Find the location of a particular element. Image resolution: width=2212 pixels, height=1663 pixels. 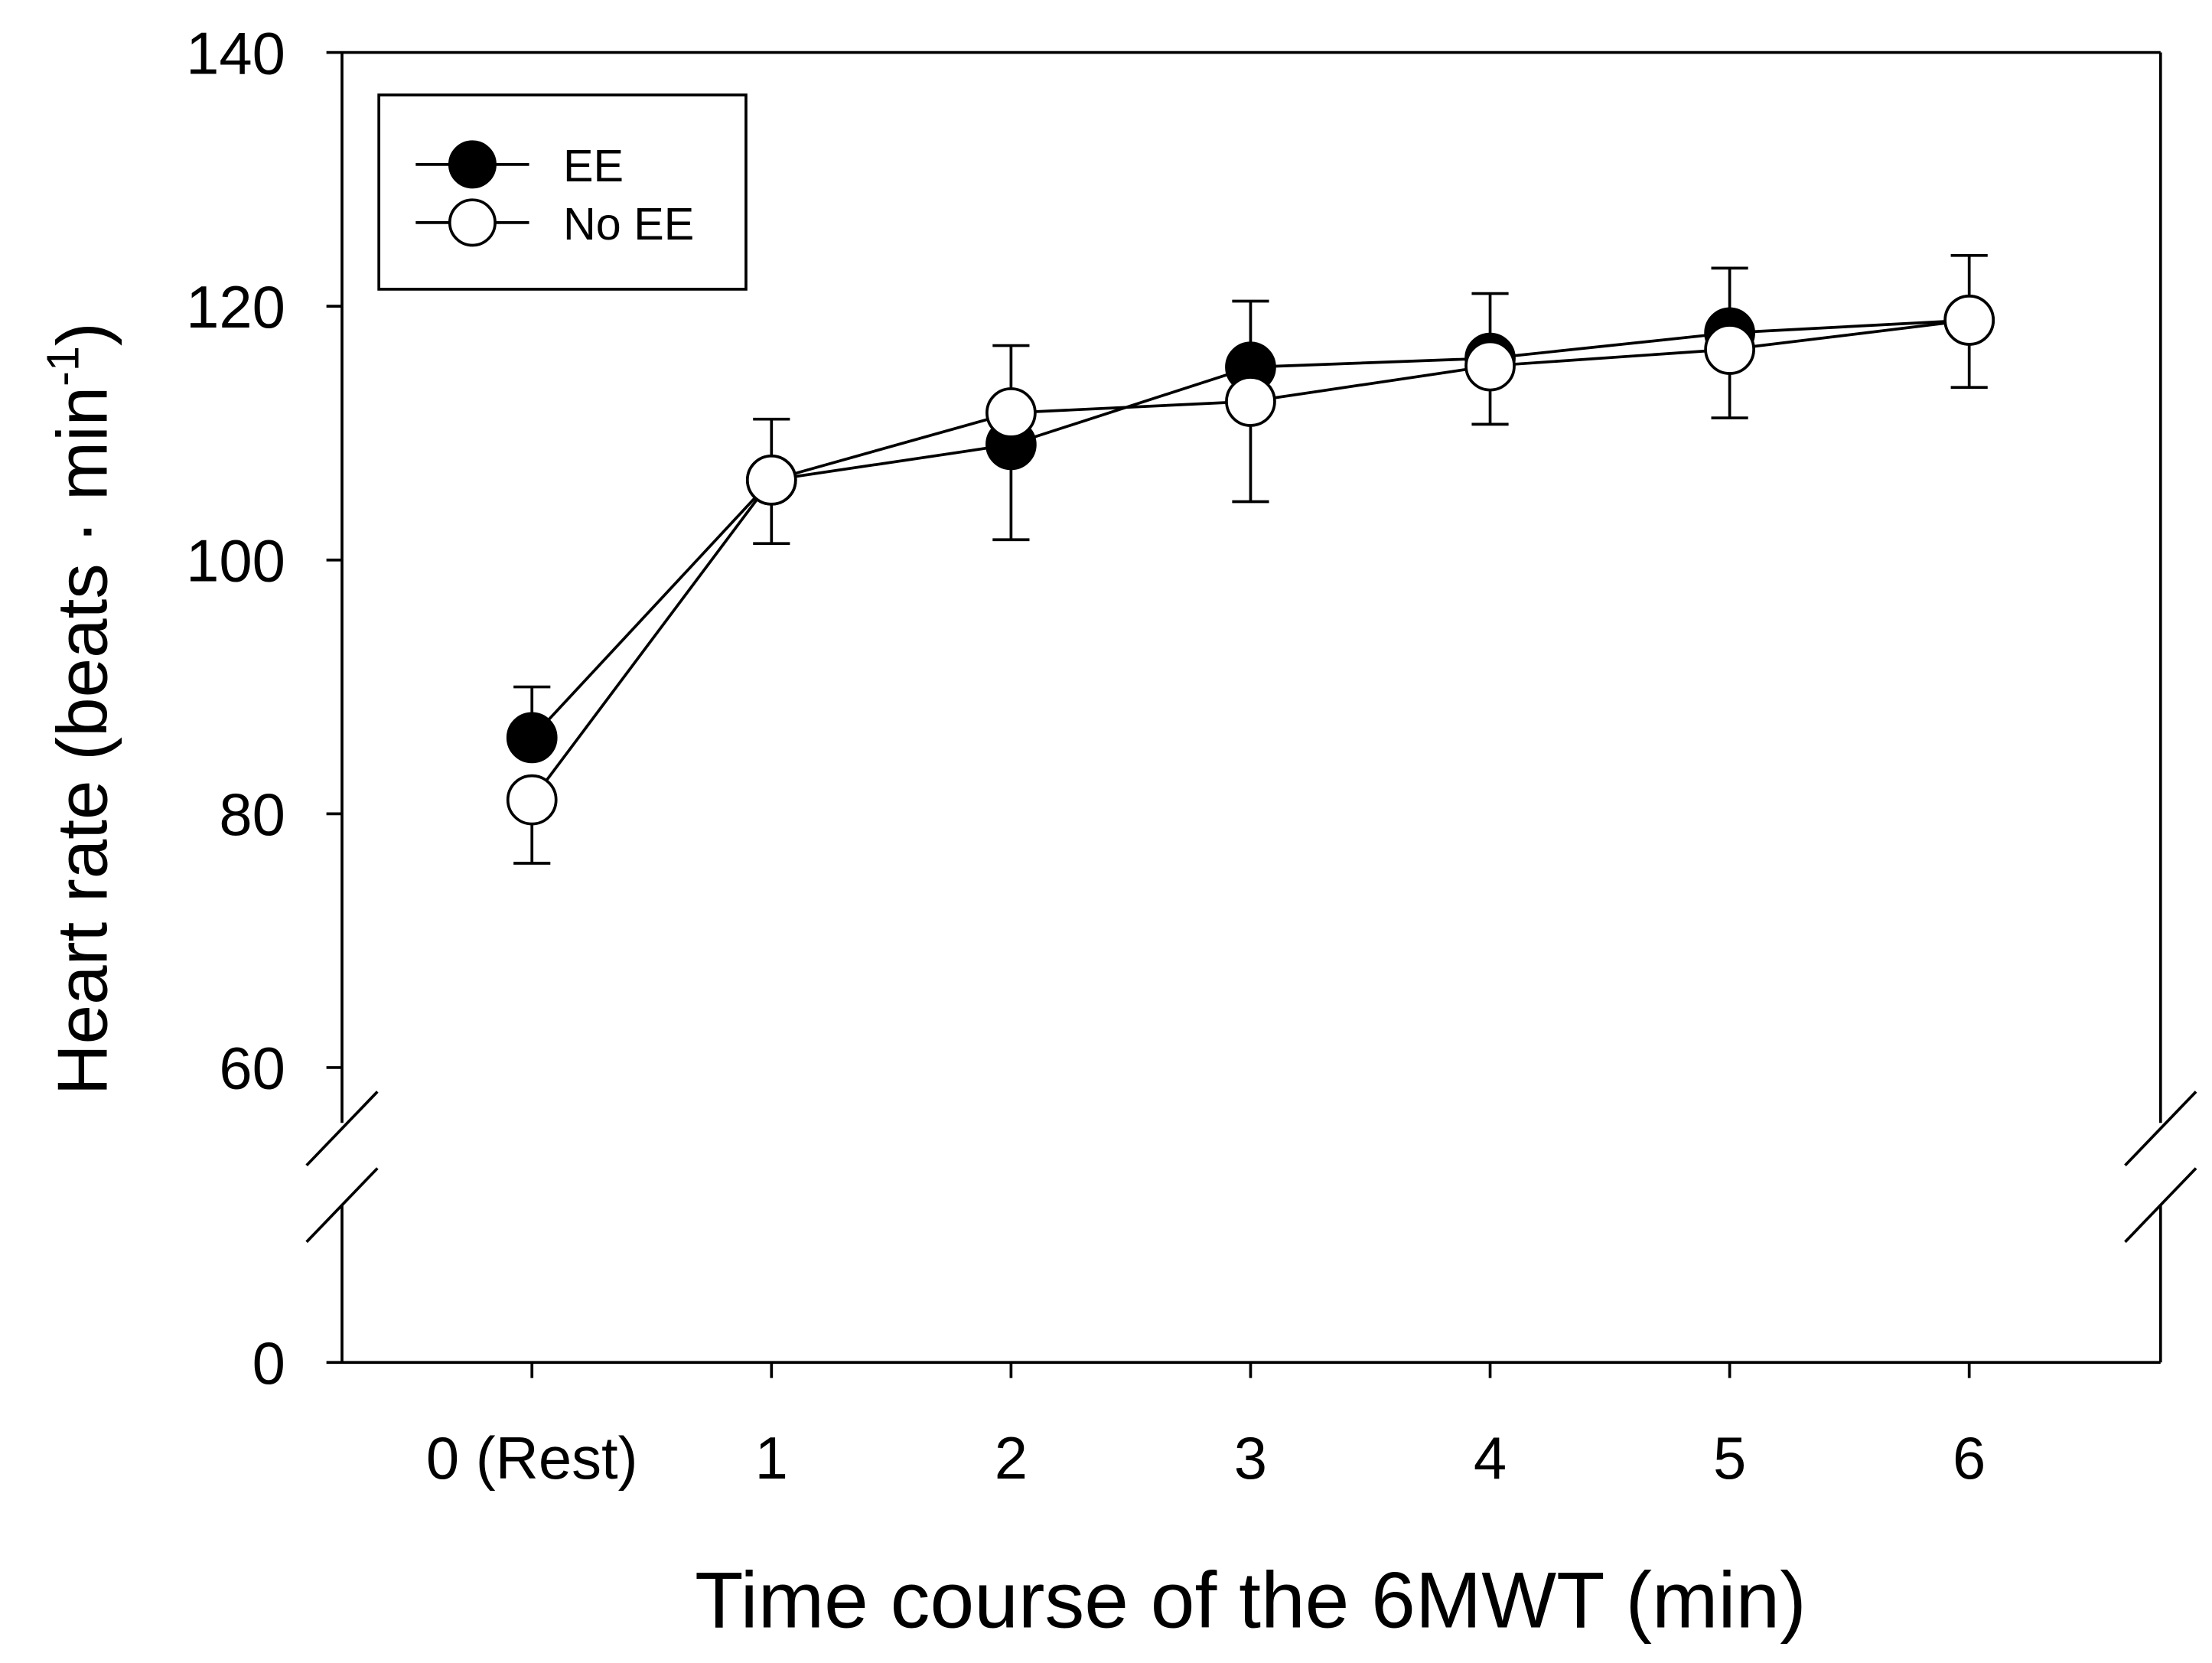

legend: EE No EE is located at coordinates (562, 192).